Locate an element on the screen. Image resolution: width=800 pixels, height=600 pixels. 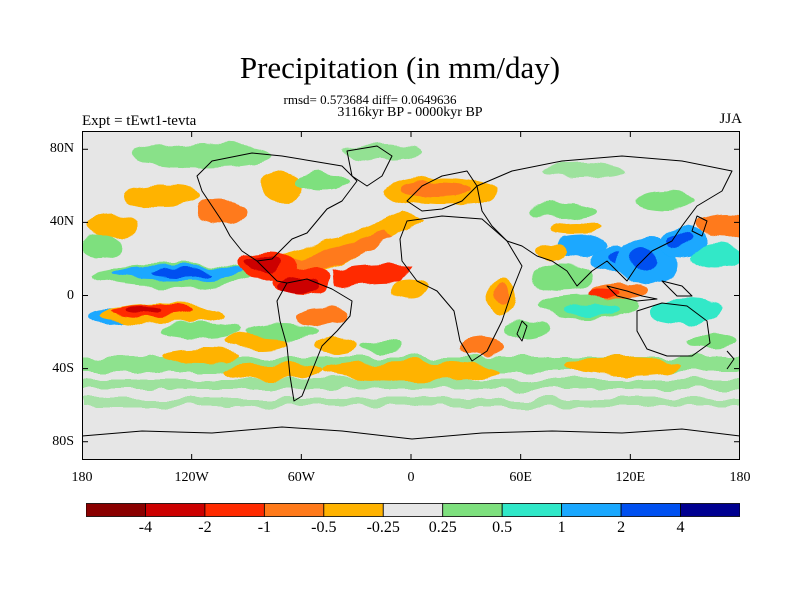
coral-sea-cyan is located at coordinates (687, 311).